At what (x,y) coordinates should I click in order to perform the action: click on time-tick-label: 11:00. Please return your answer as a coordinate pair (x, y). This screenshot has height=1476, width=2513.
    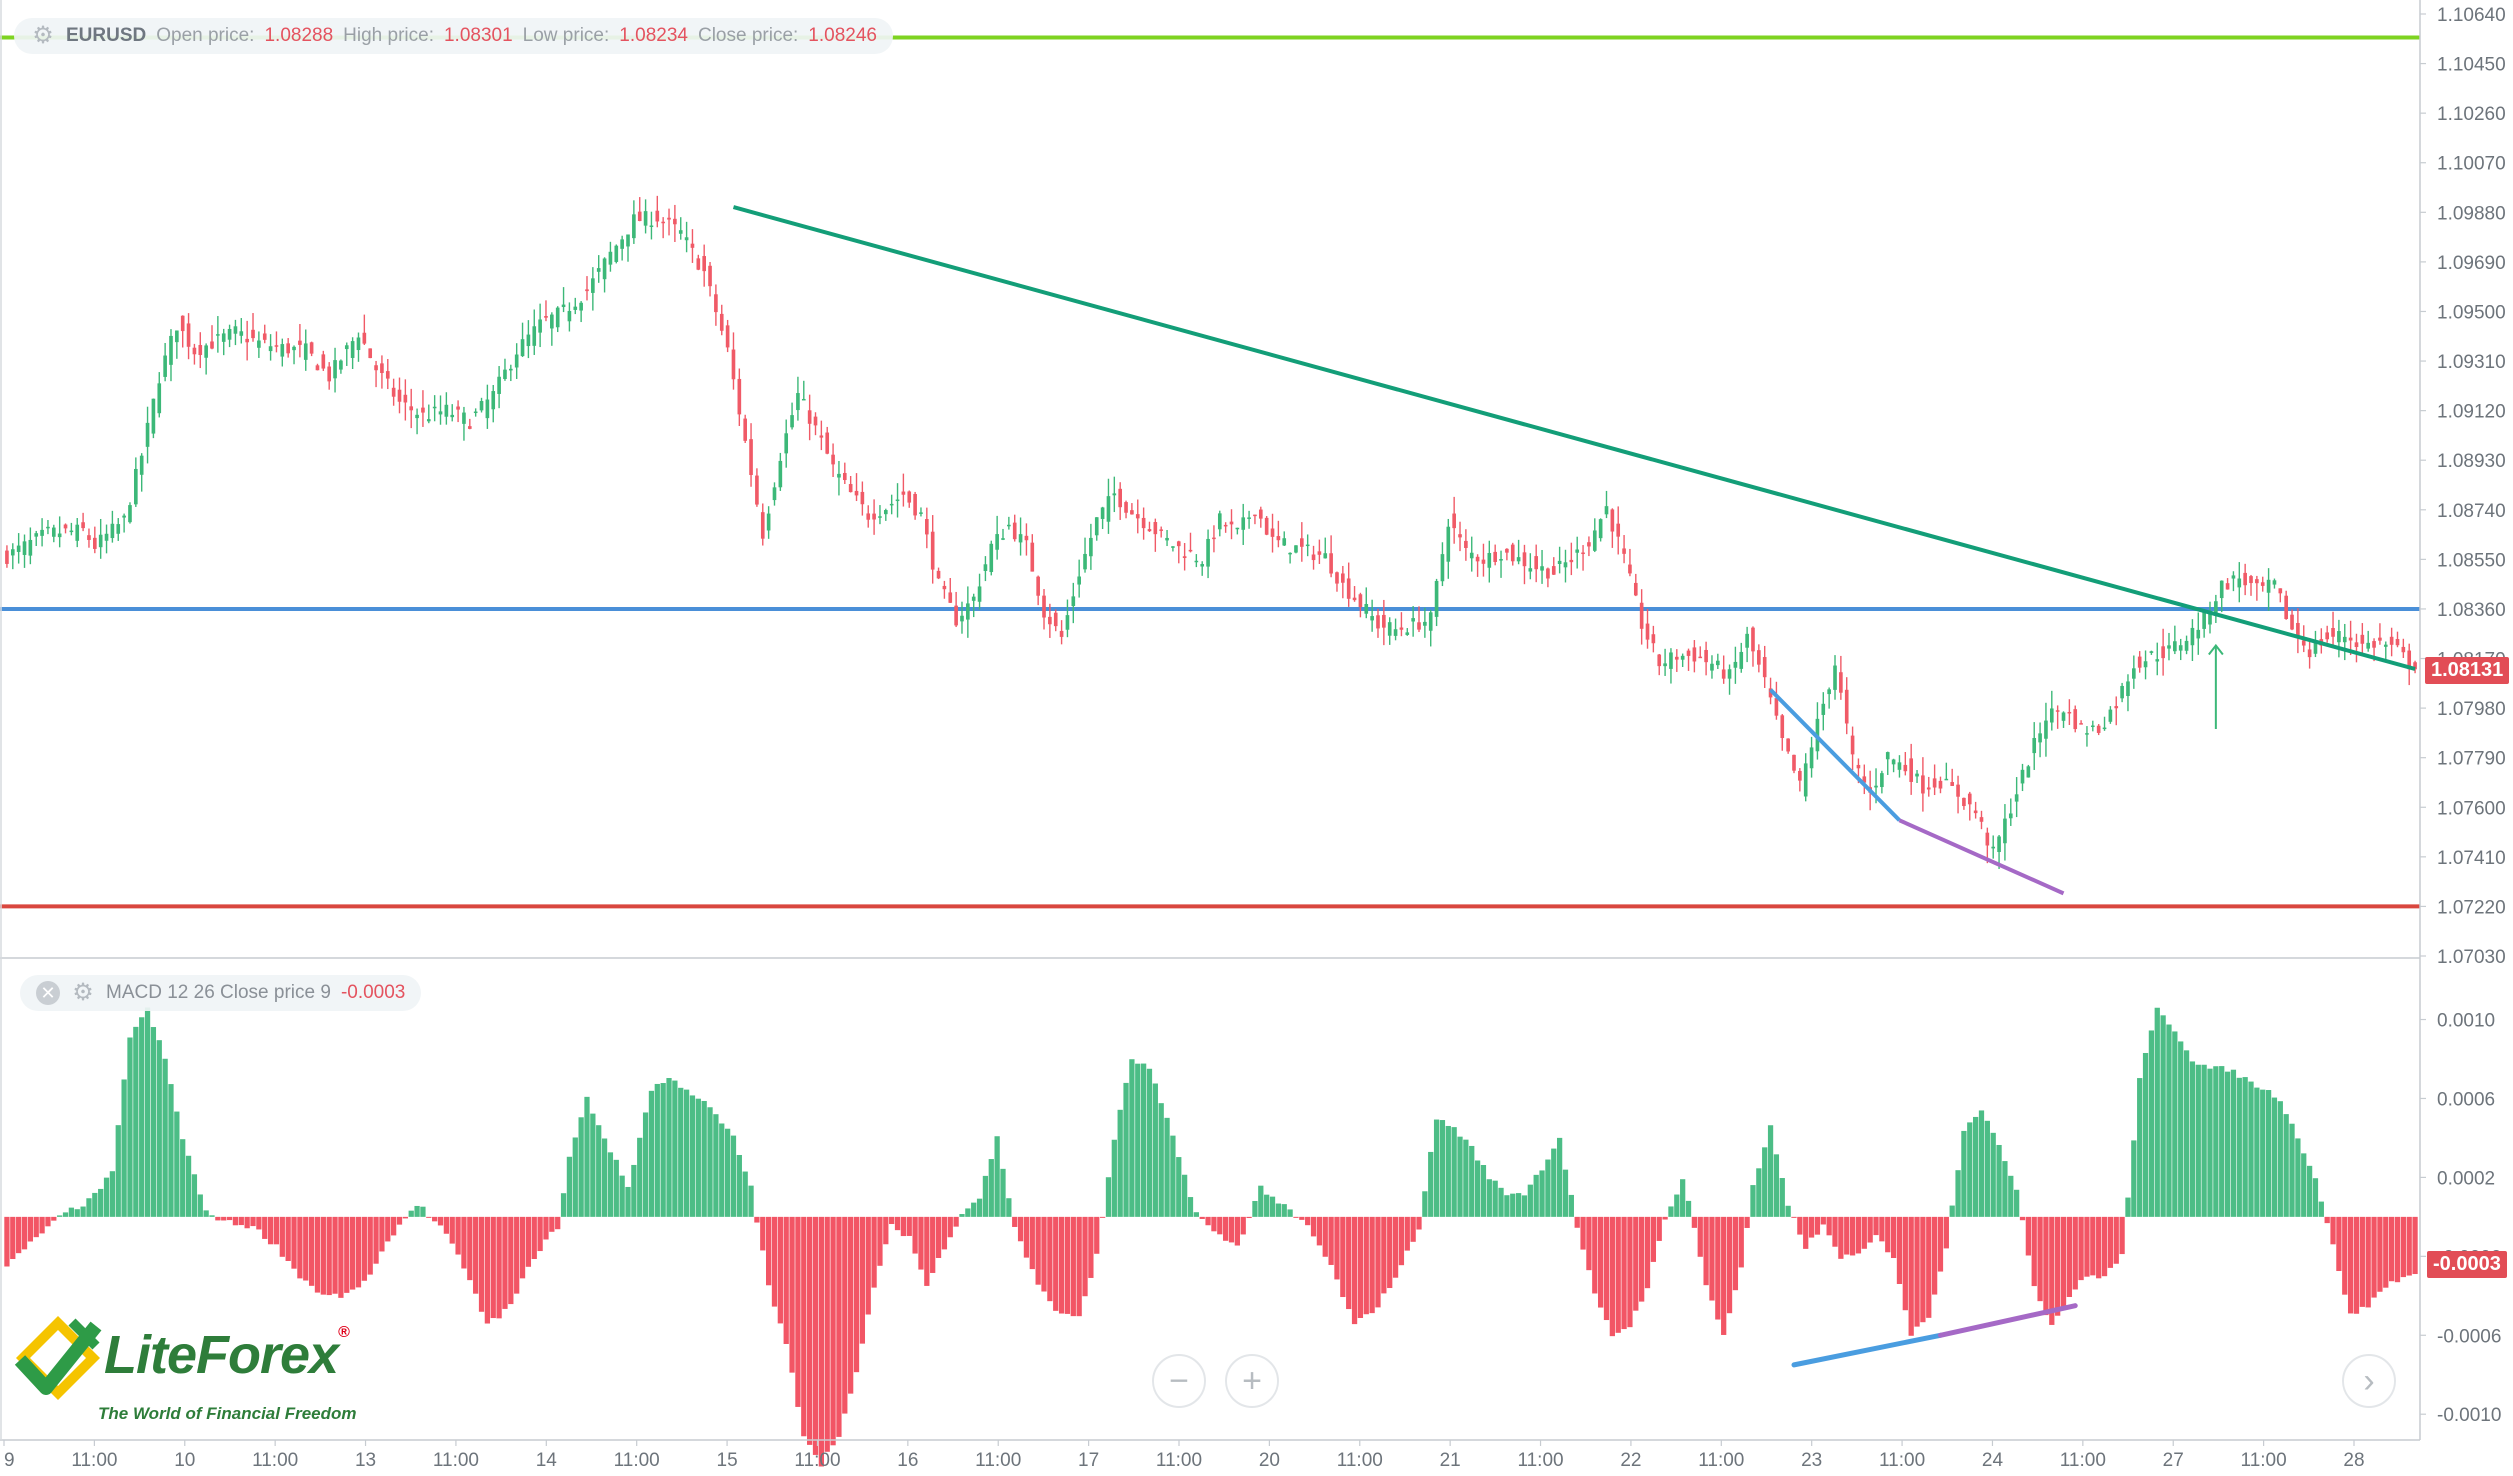
    Looking at the image, I should click on (1540, 1460).